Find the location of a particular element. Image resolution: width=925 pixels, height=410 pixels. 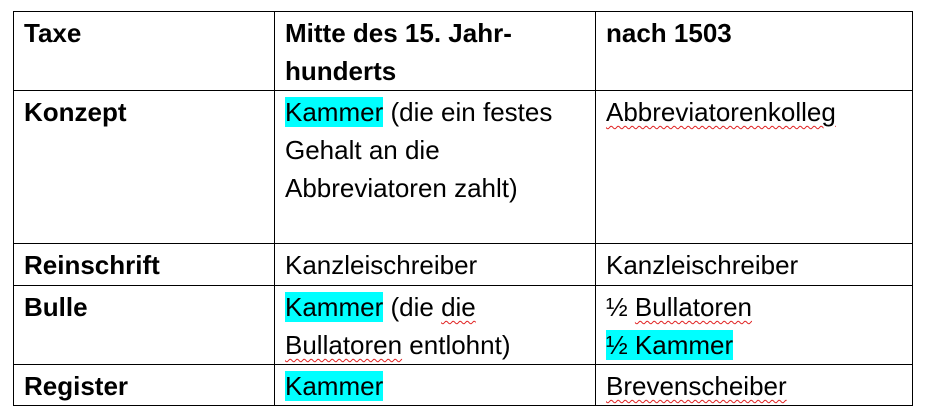

table-row: Register Kammer Brevenscheiber is located at coordinates (463, 385).